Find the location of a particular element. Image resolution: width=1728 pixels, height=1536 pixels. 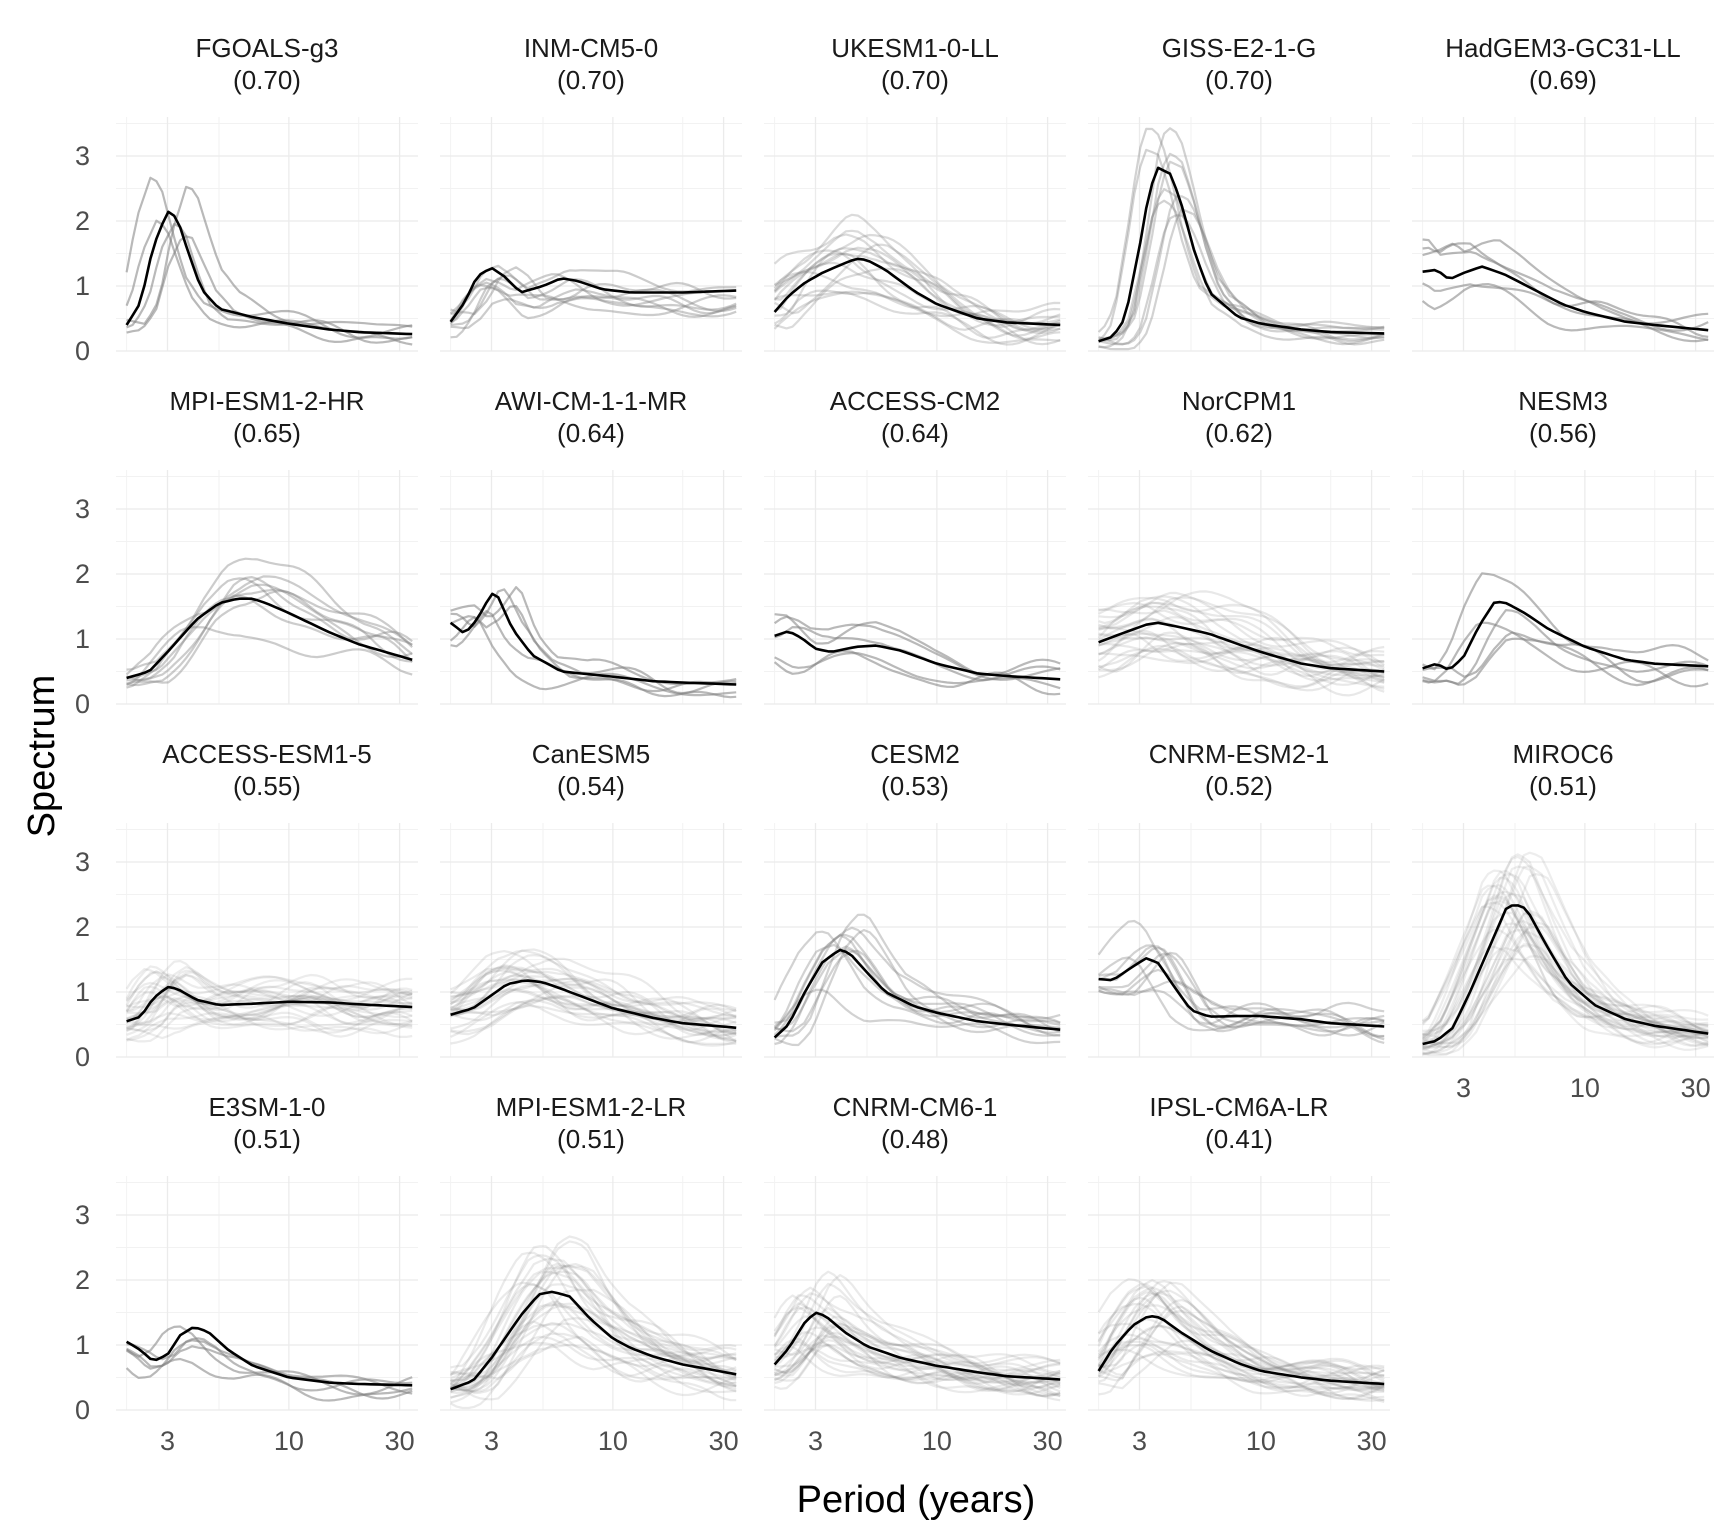

panel-title-score: (0.53) is located at coordinates (915, 786).